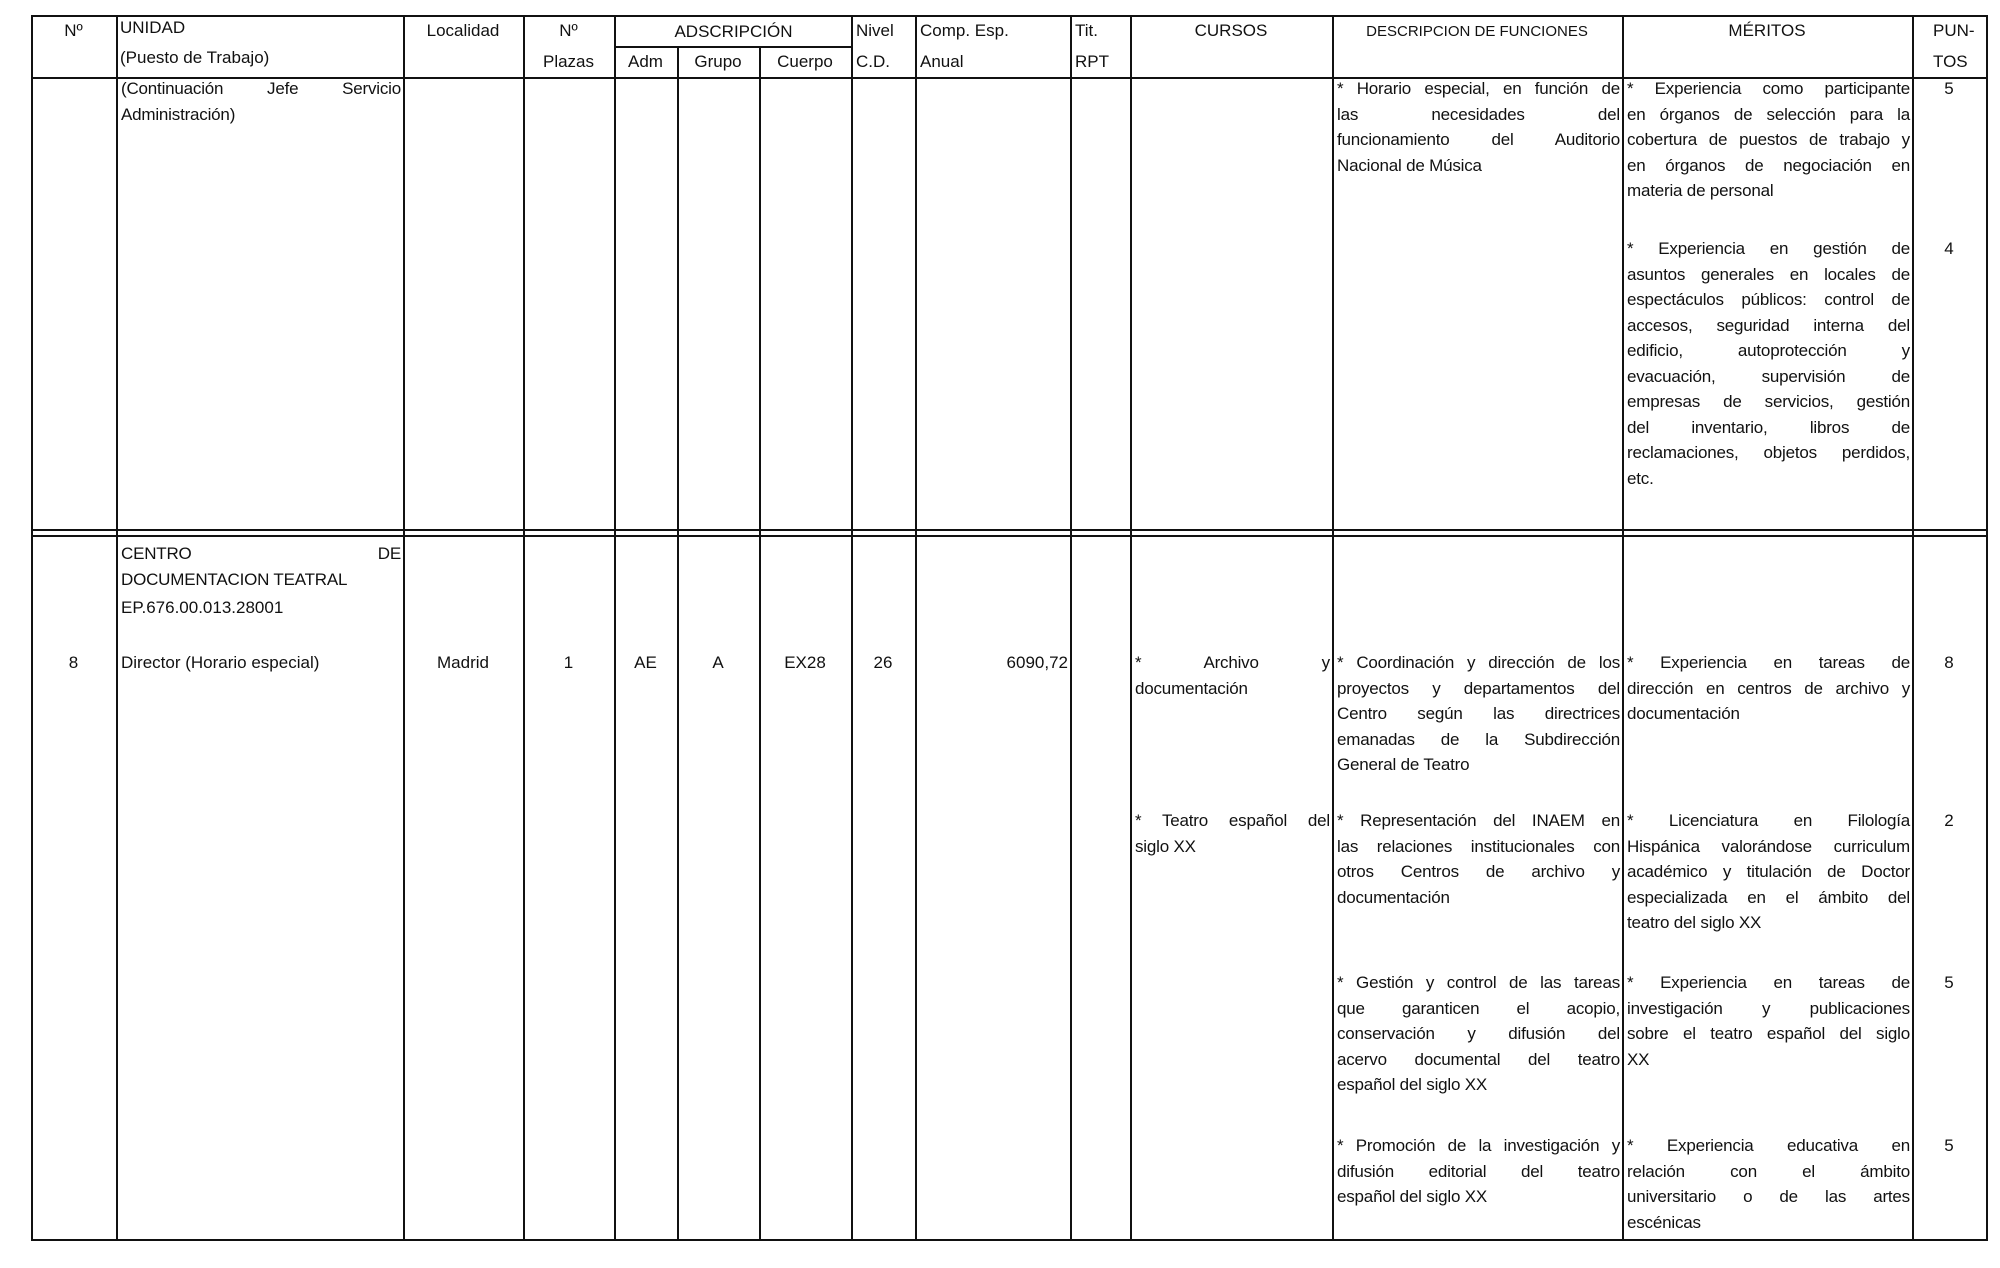 This screenshot has height=1268, width=2000. What do you see at coordinates (463, 662) in the screenshot?
I see `row-localidad: Madrid` at bounding box center [463, 662].